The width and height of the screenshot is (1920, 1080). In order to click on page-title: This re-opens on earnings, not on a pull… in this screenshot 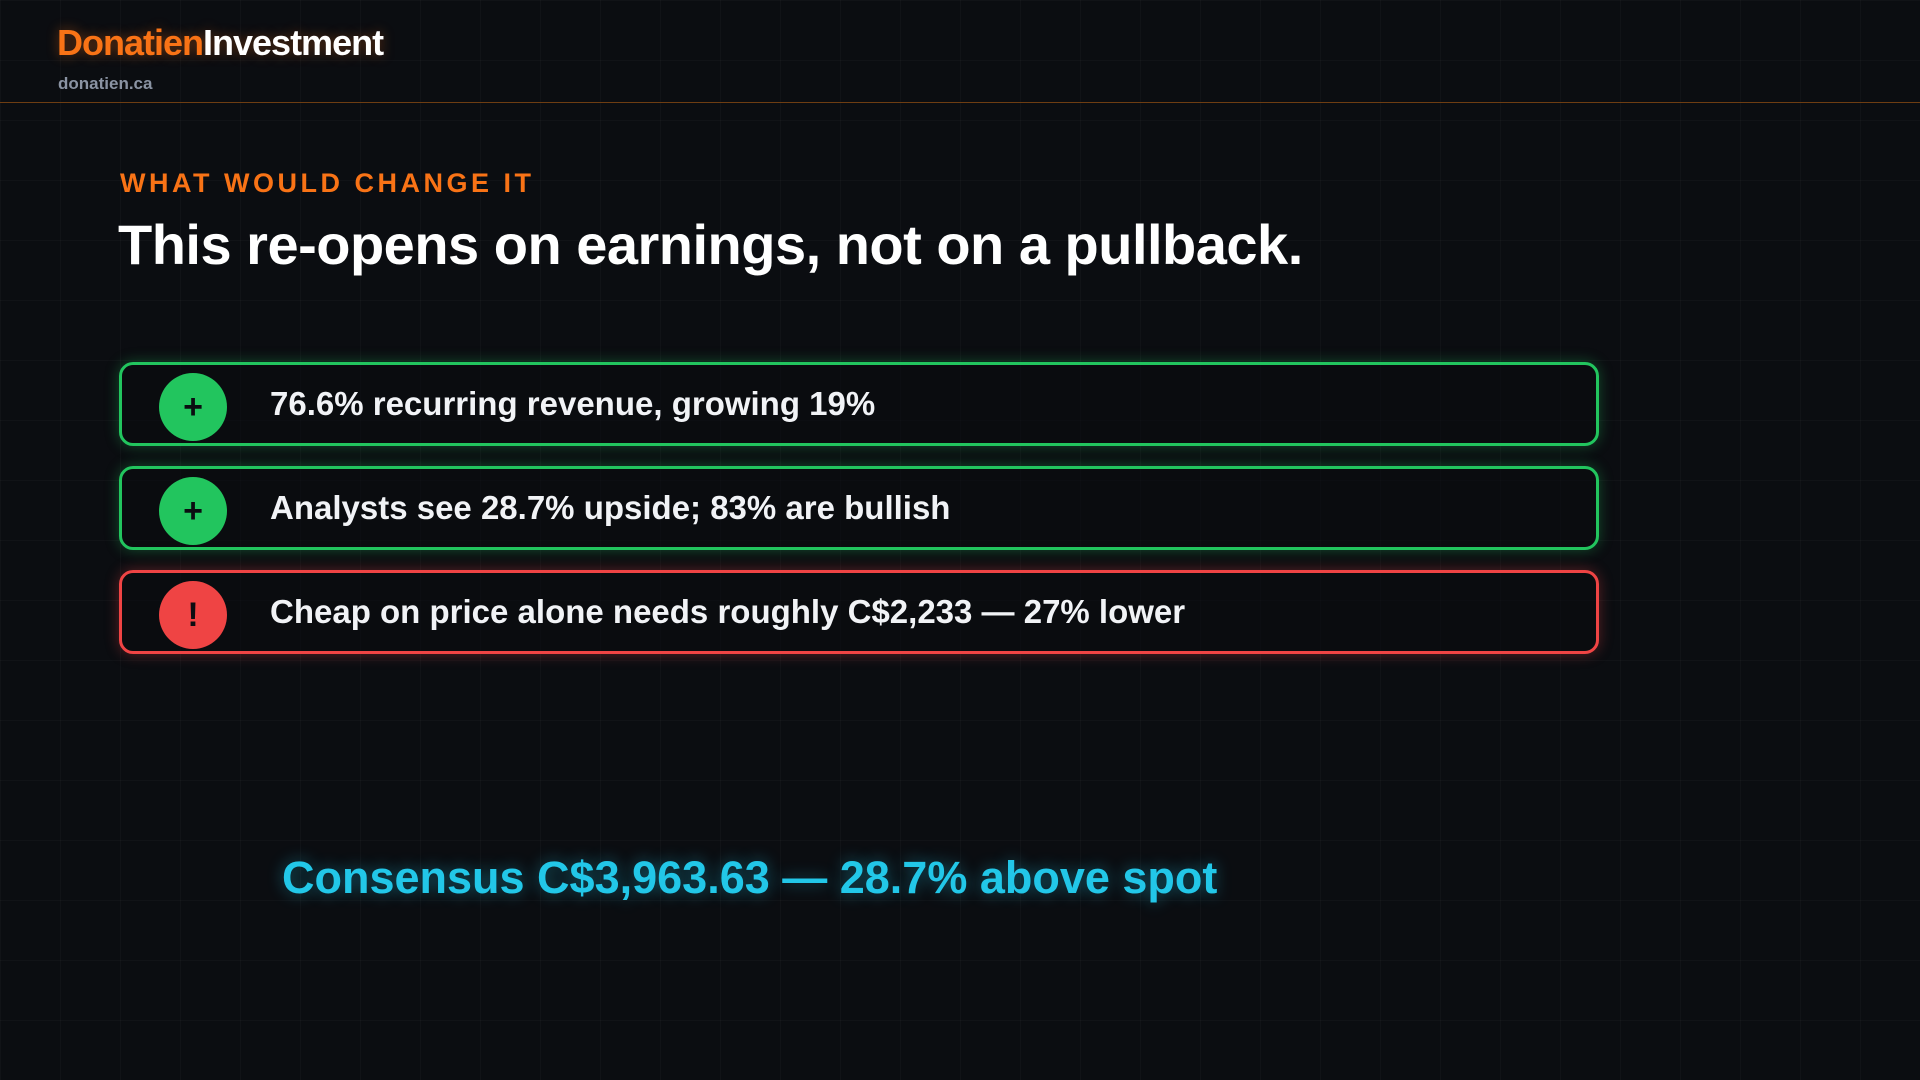, I will do `click(710, 244)`.